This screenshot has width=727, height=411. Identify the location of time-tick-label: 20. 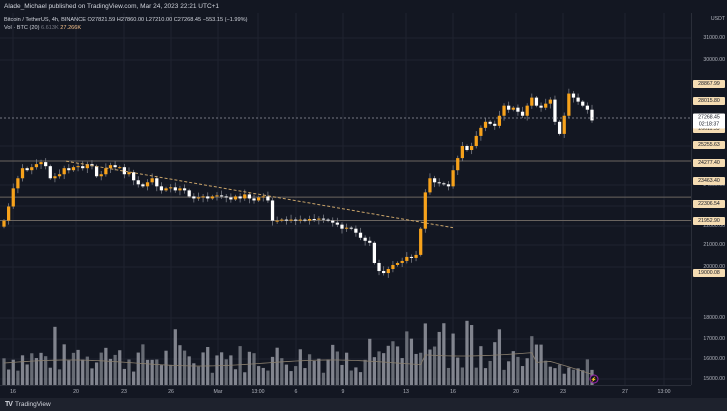
(516, 392).